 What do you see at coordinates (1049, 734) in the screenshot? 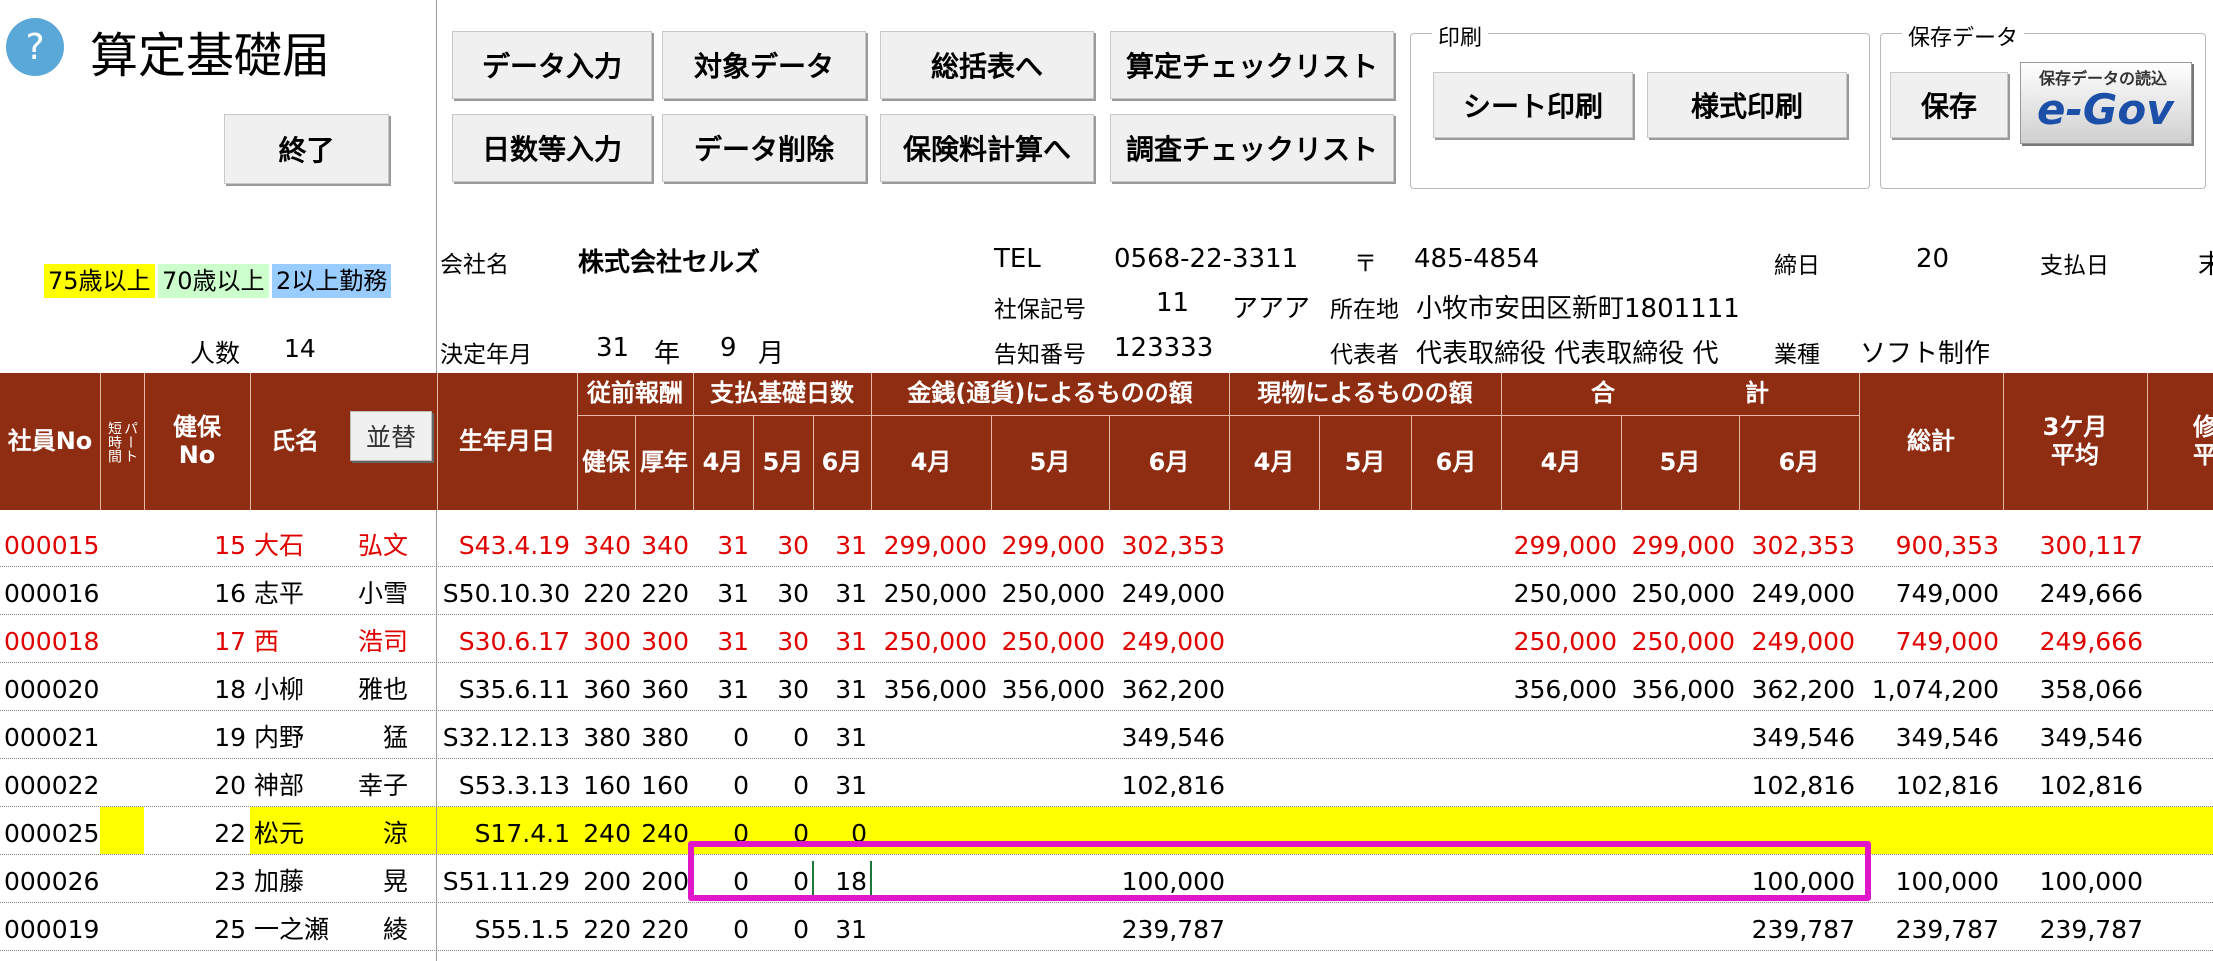
I see `cell-cash-m5` at bounding box center [1049, 734].